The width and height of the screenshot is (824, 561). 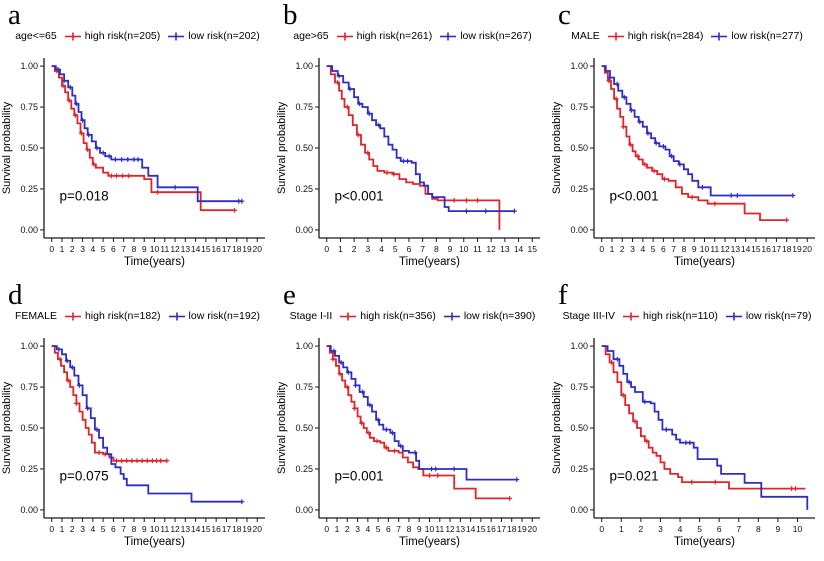 I want to click on x-tick-label: 11, so click(x=439, y=529).